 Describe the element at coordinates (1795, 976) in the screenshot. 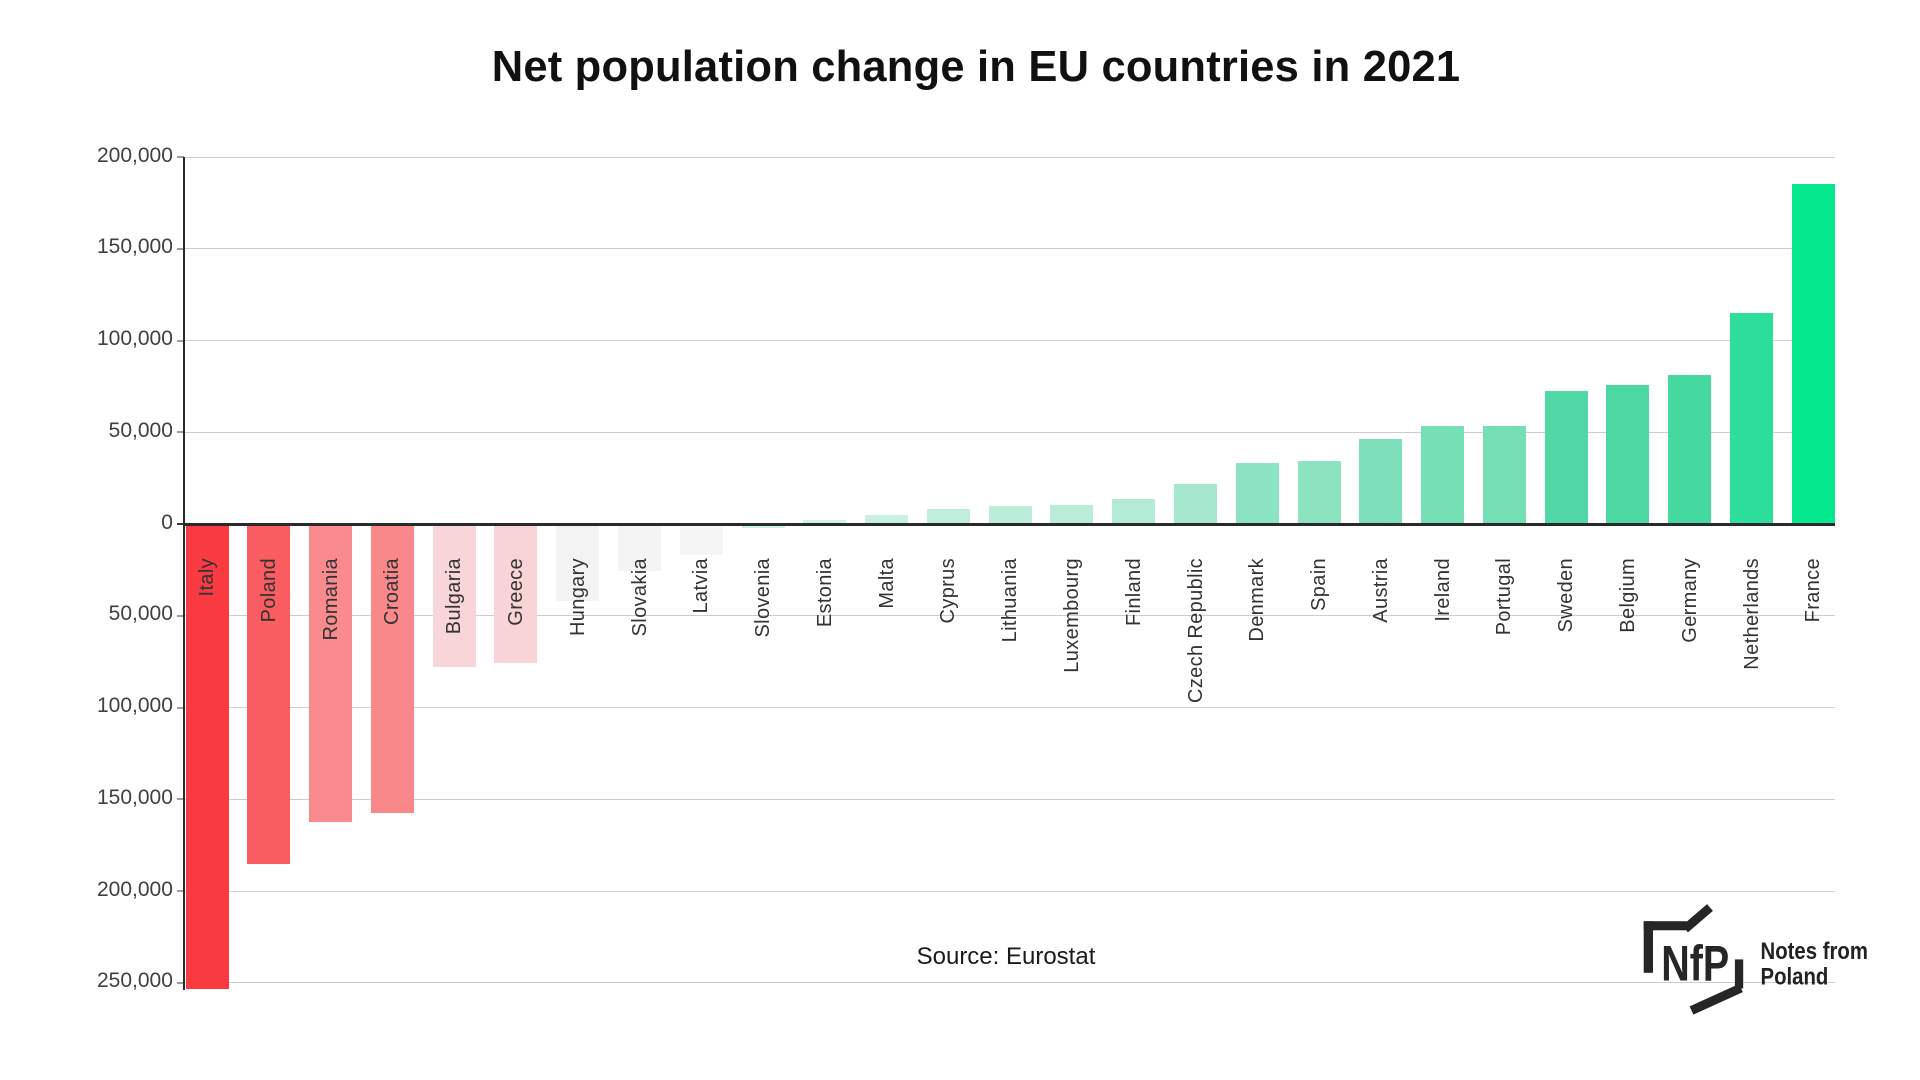

I see `svg-text: Poland` at that location.